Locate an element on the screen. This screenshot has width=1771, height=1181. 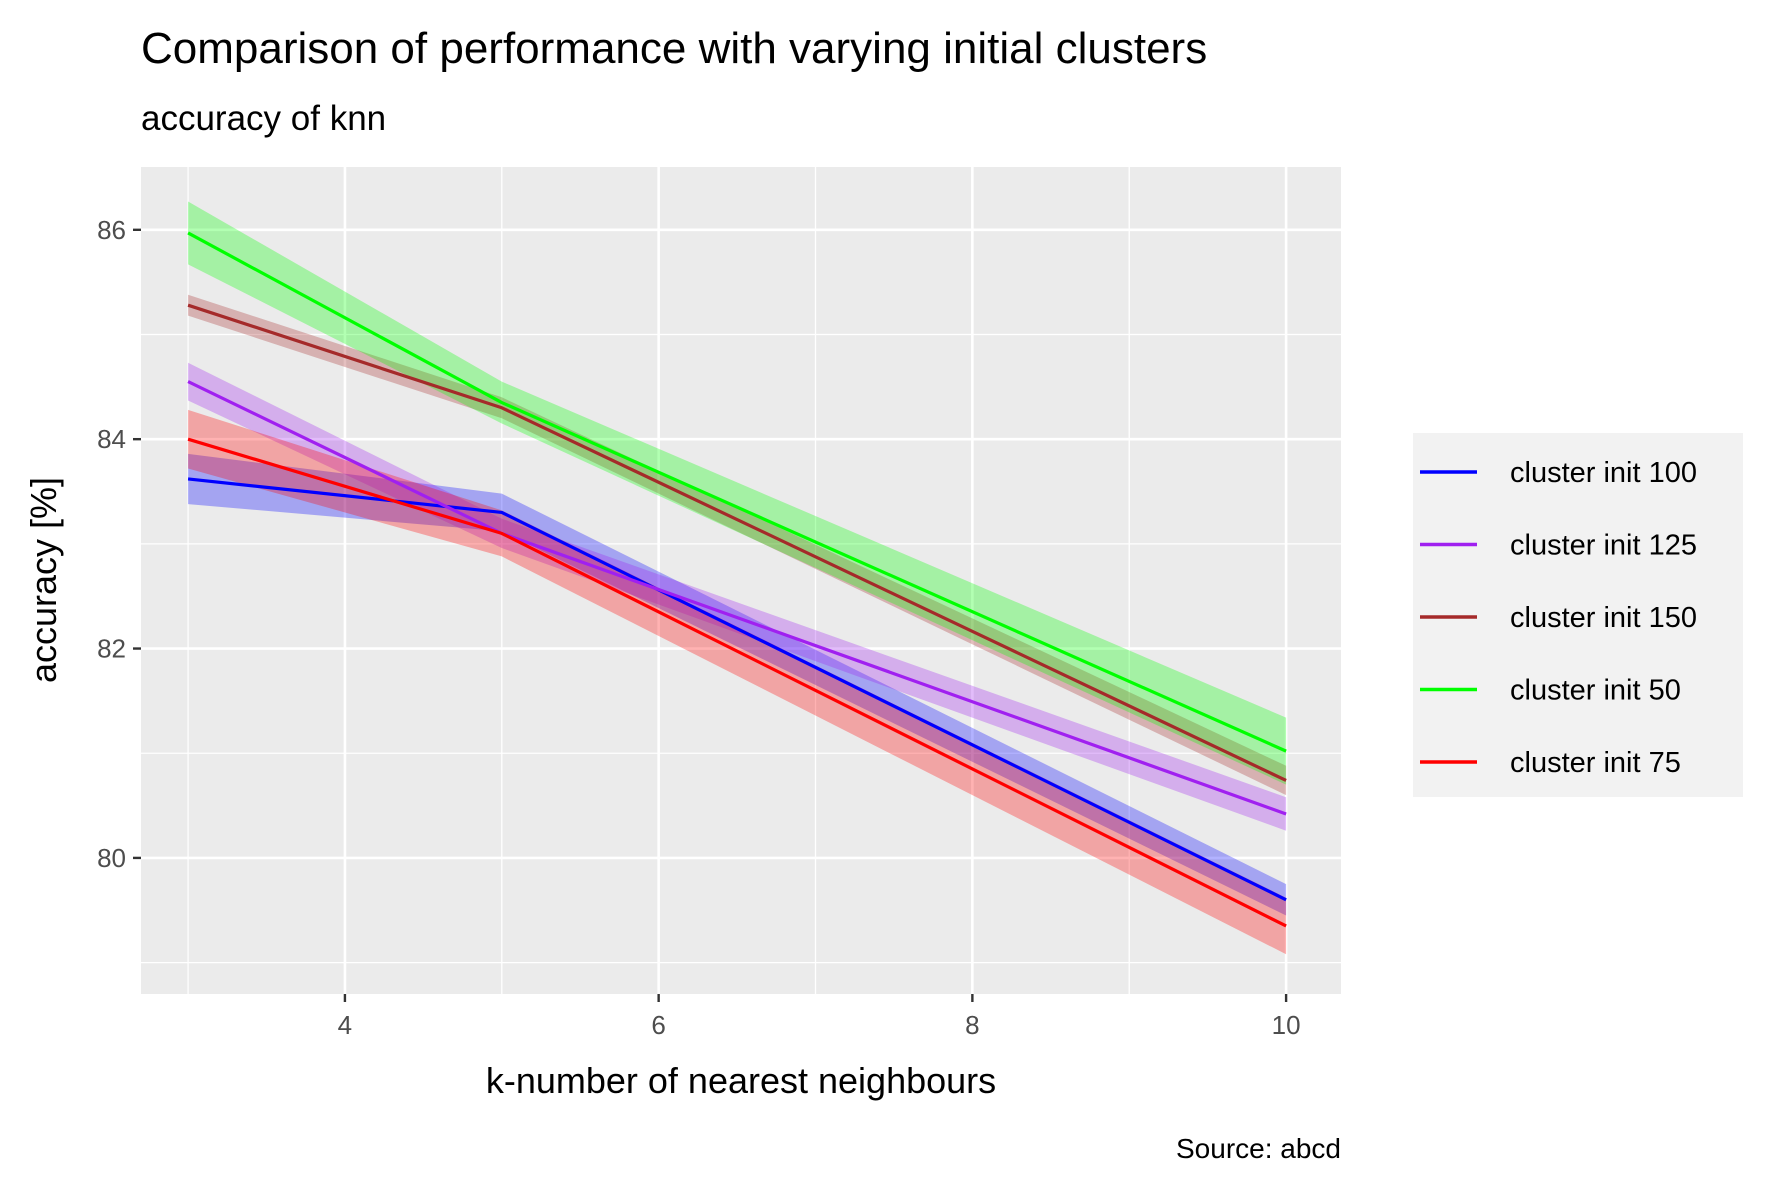
y-tick-label: 82 is located at coordinates (111, 649).